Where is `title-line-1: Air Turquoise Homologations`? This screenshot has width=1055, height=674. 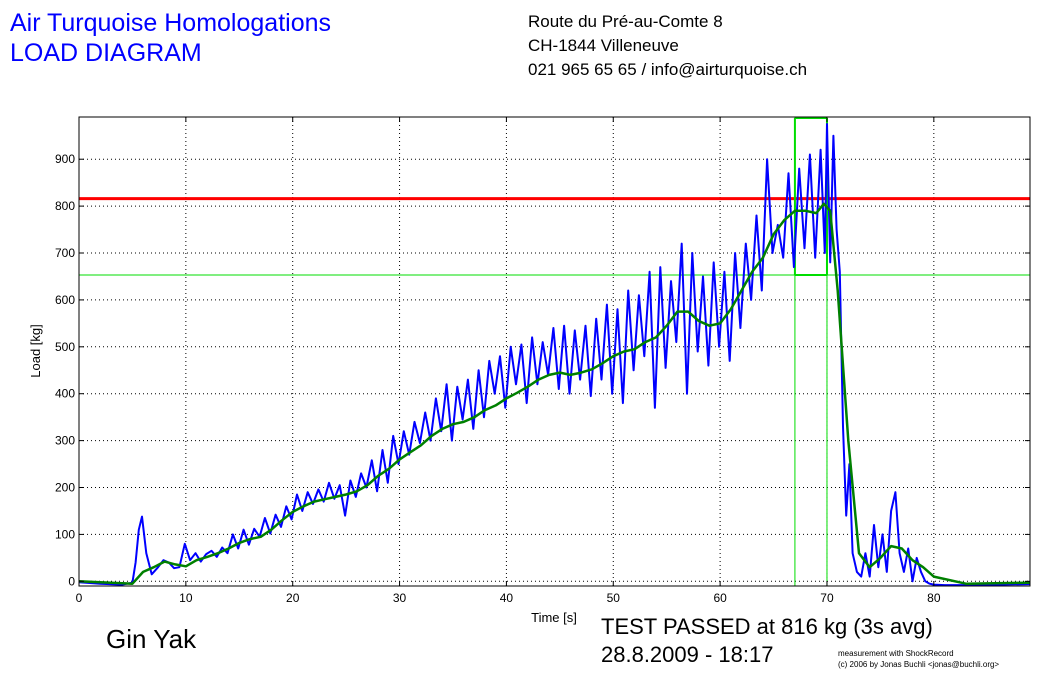 title-line-1: Air Turquoise Homologations is located at coordinates (170, 23).